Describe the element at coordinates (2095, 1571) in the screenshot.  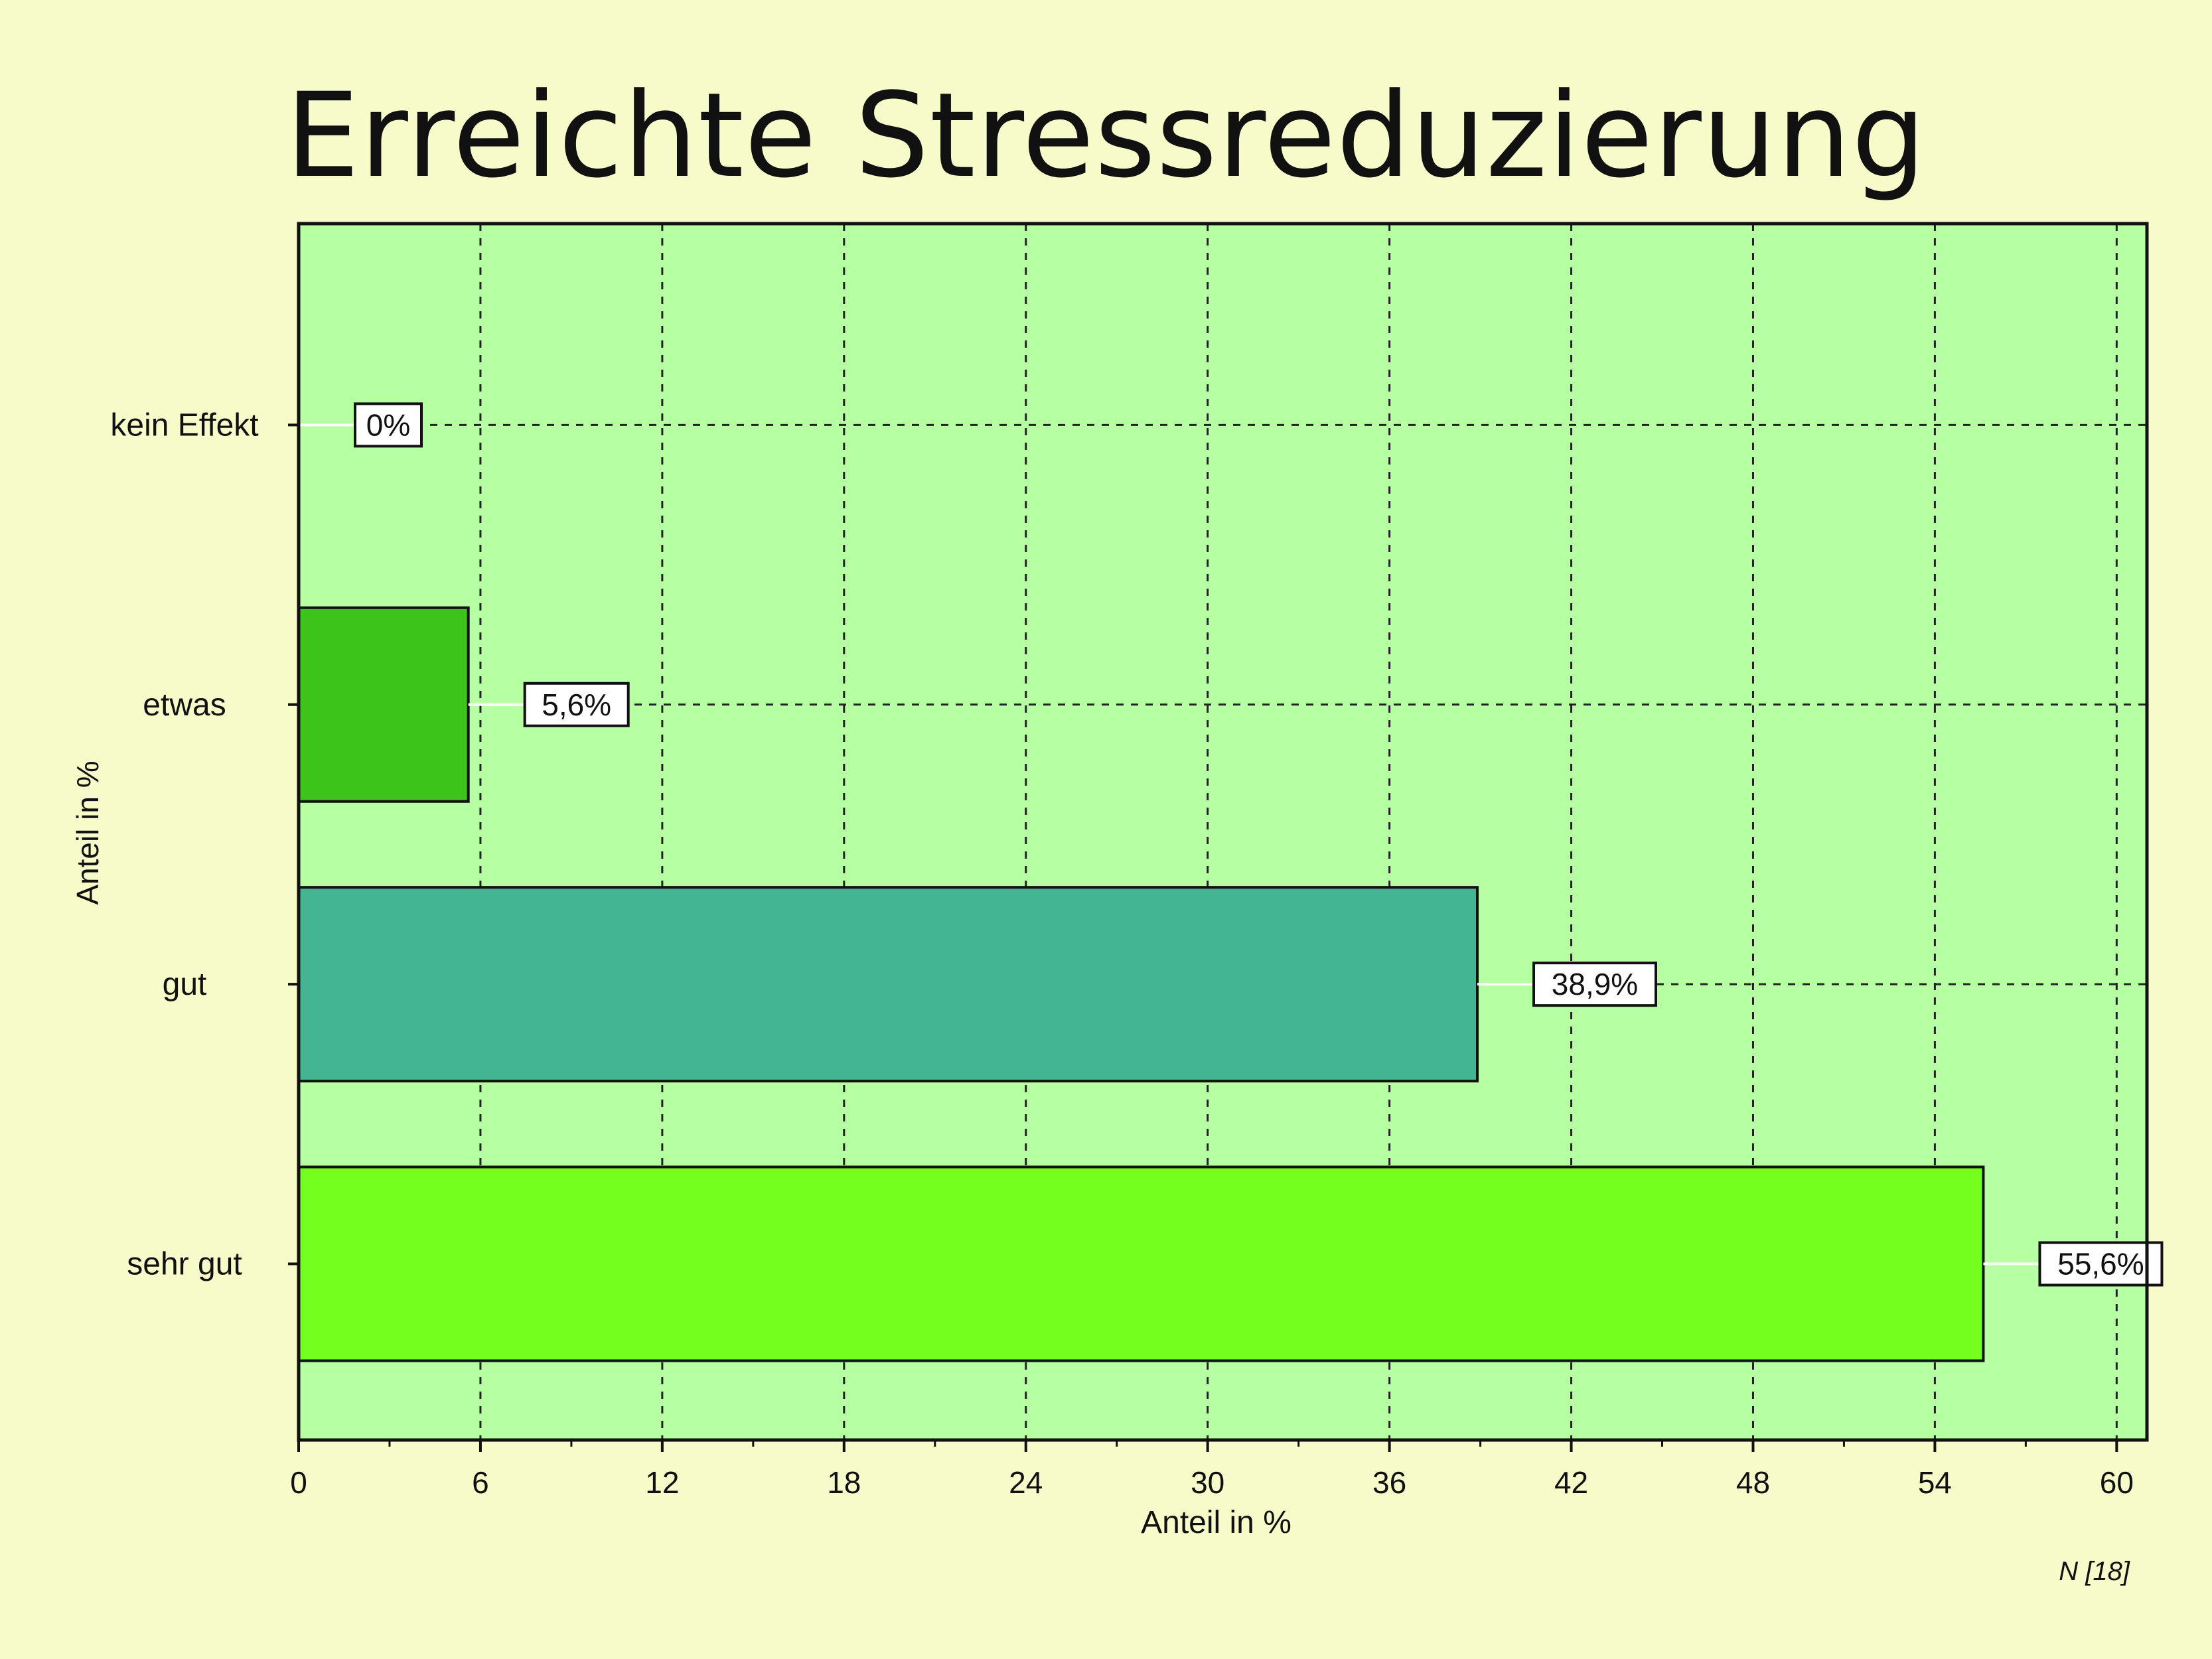
I see `sample-size-note: N [18]` at that location.